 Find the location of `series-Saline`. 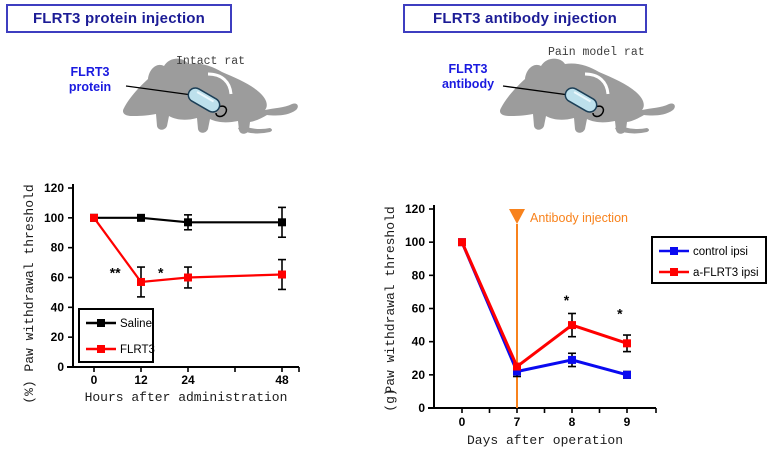

series-Saline is located at coordinates (188, 222).